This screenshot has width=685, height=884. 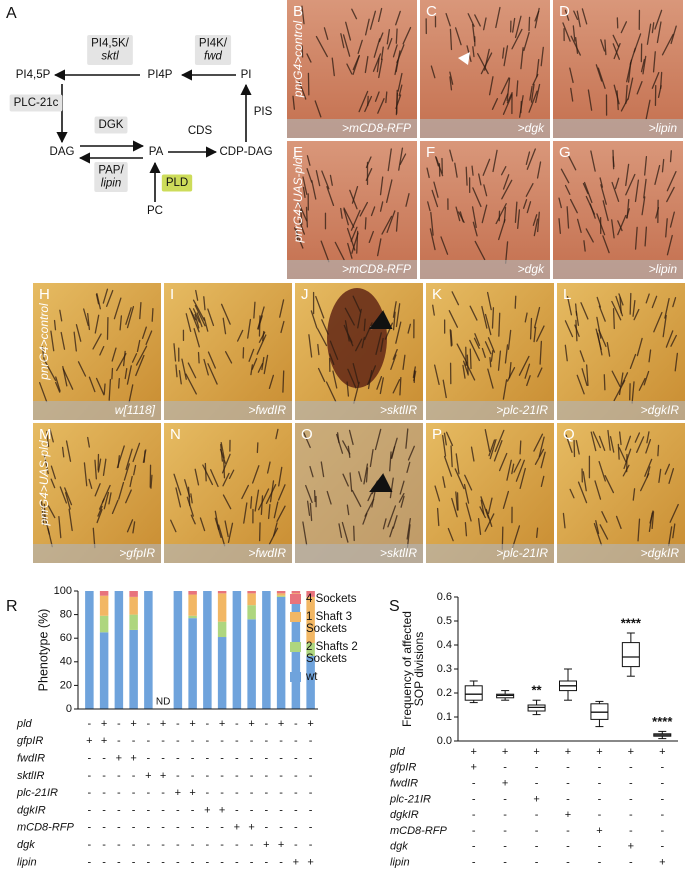 I want to click on genotype-label: dgk, so click(x=399, y=847).